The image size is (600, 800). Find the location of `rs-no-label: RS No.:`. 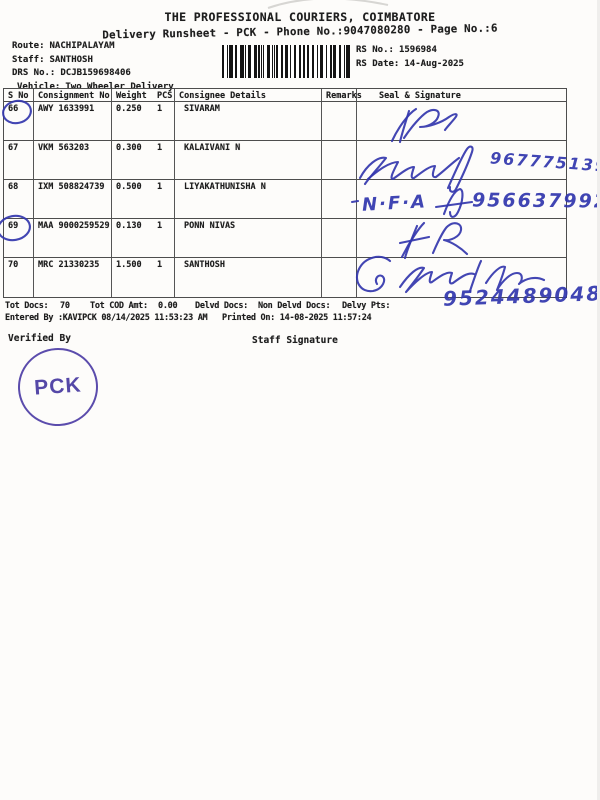

rs-no-label: RS No.: is located at coordinates (375, 50).